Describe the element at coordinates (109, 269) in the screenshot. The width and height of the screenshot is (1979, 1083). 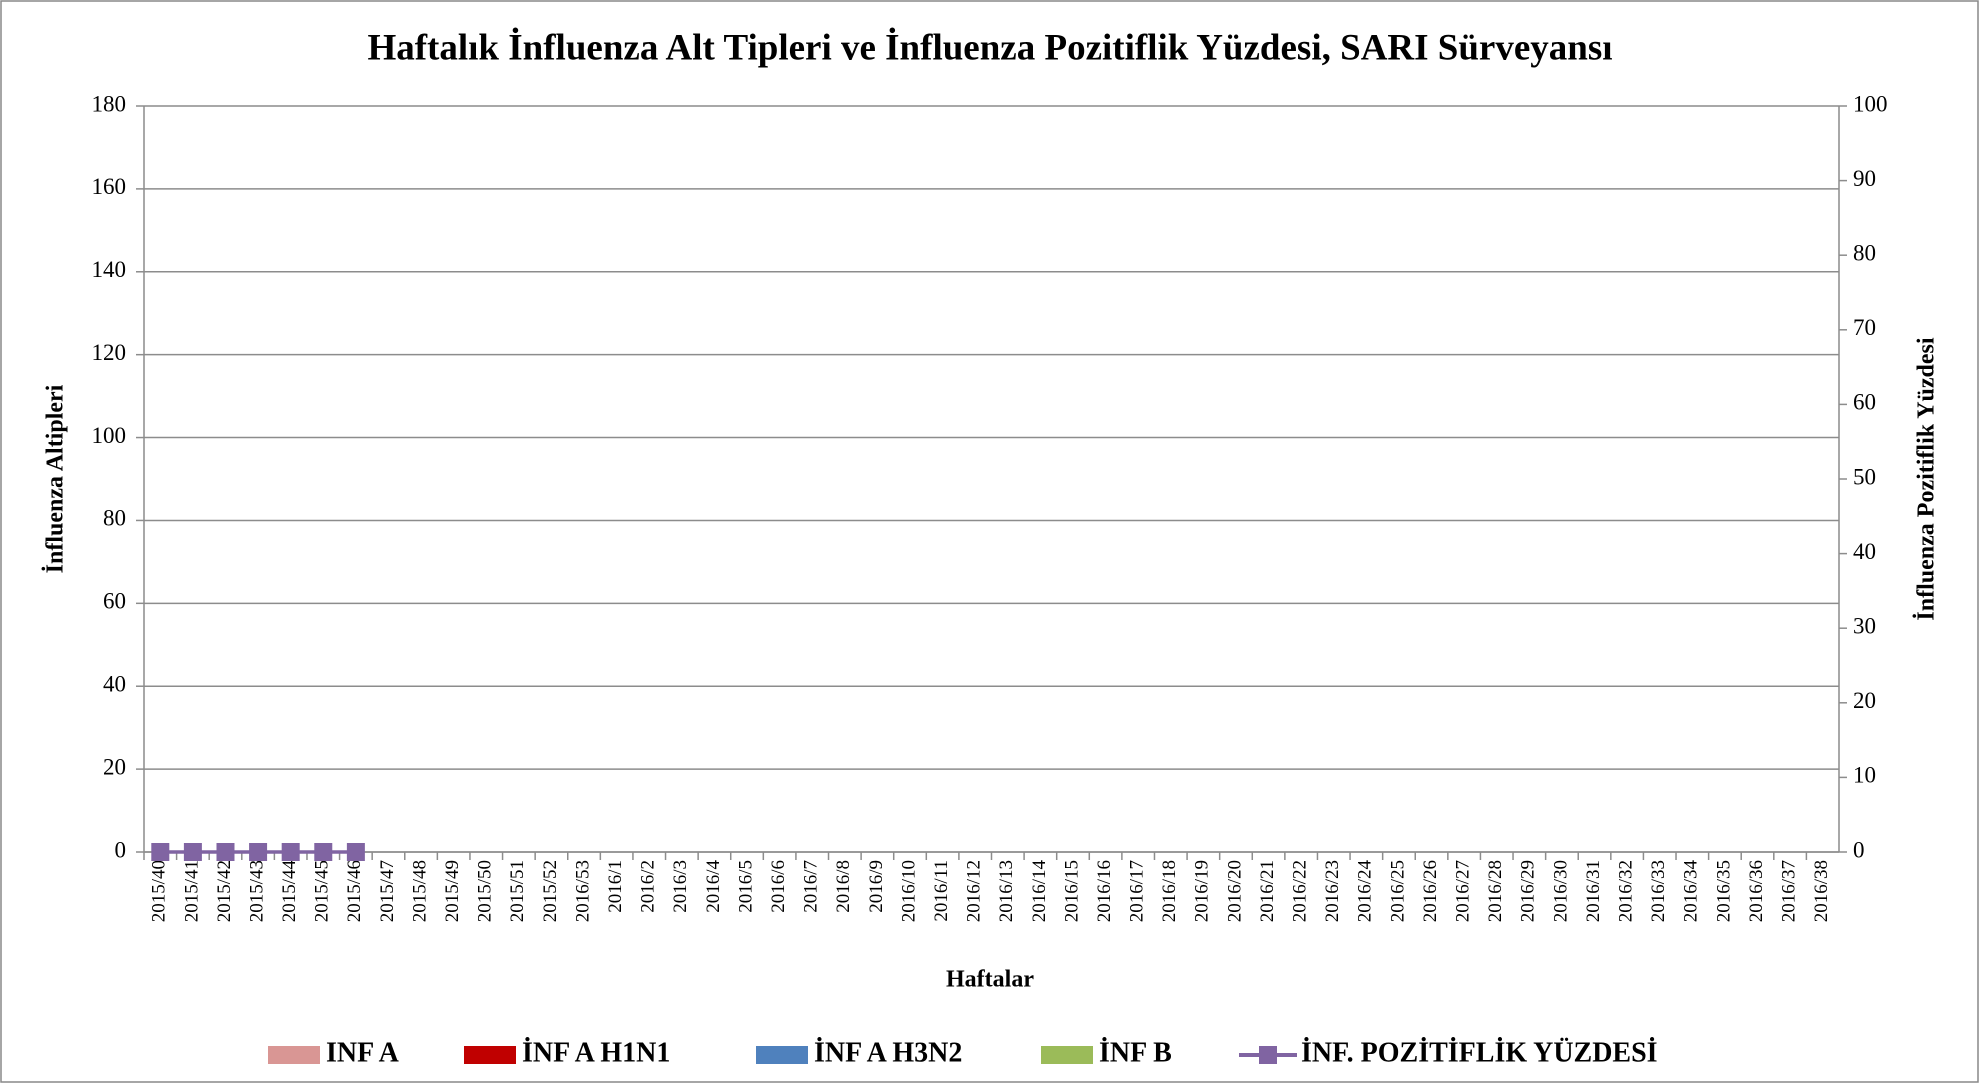
I see `y-tick-label: 140` at that location.